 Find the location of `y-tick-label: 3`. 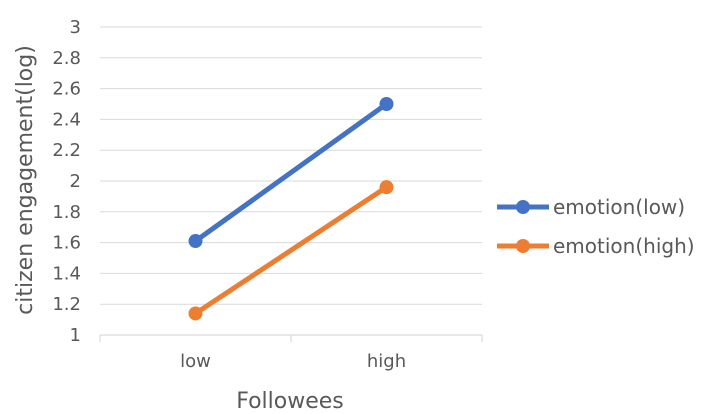

y-tick-label: 3 is located at coordinates (75, 27).